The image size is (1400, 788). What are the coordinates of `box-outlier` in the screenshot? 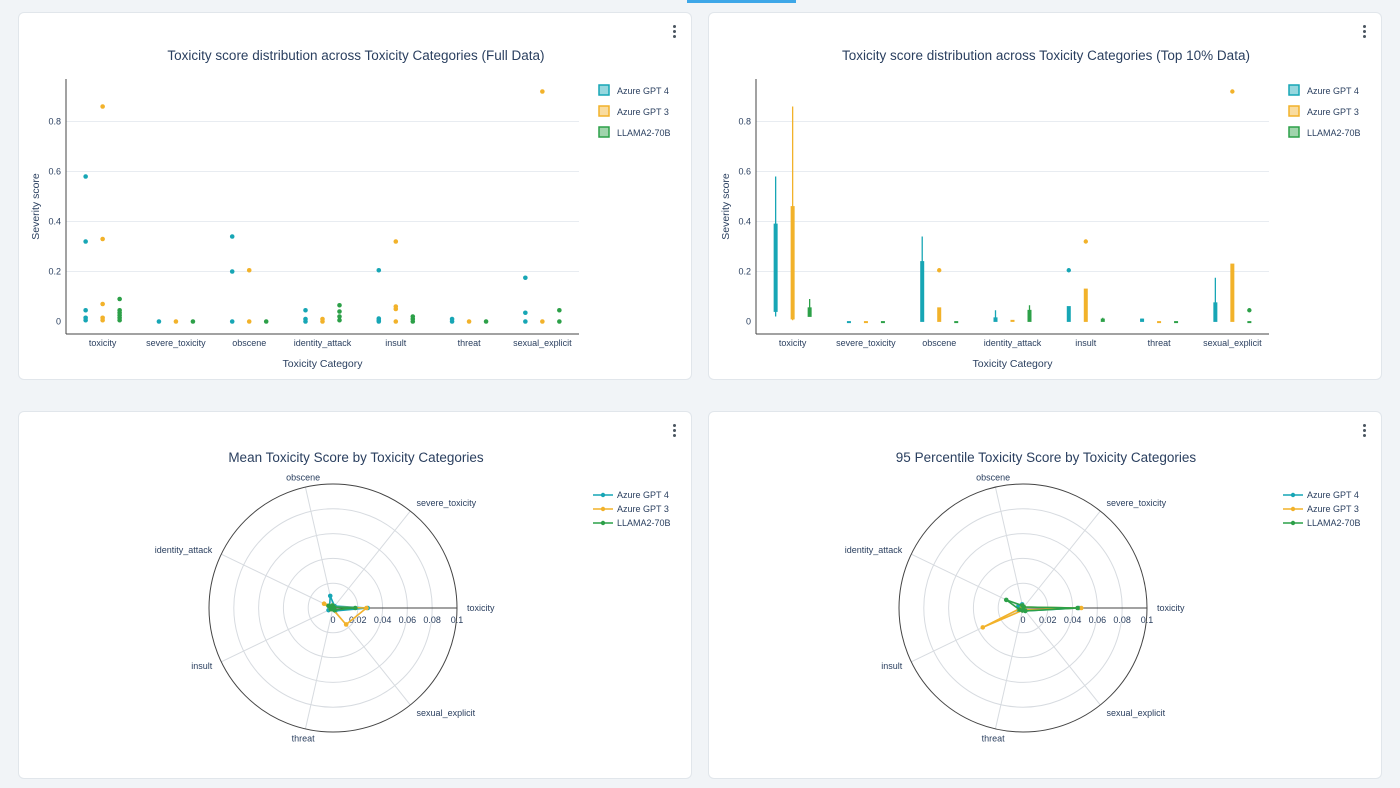 It's located at (1068, 270).